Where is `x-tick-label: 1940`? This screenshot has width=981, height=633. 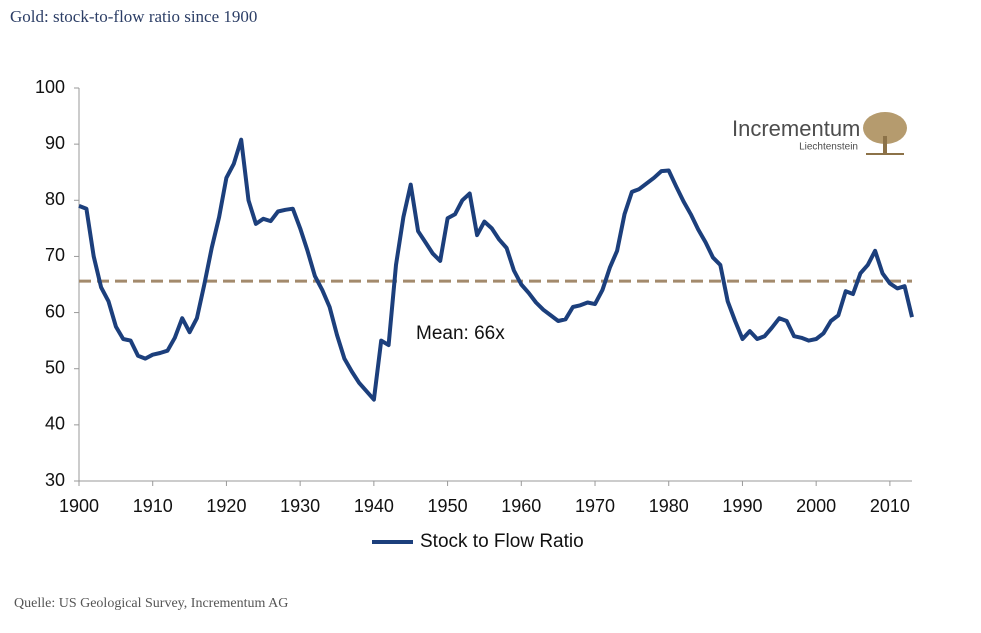 x-tick-label: 1940 is located at coordinates (374, 506).